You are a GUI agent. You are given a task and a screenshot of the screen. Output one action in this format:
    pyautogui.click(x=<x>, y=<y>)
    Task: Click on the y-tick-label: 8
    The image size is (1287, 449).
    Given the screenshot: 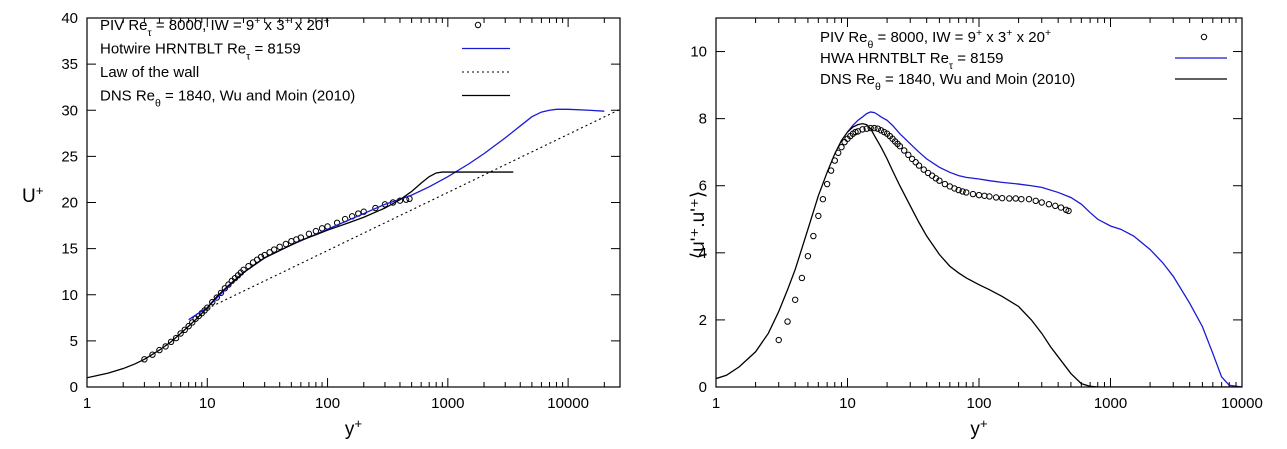 What is the action you would take?
    pyautogui.click(x=703, y=119)
    